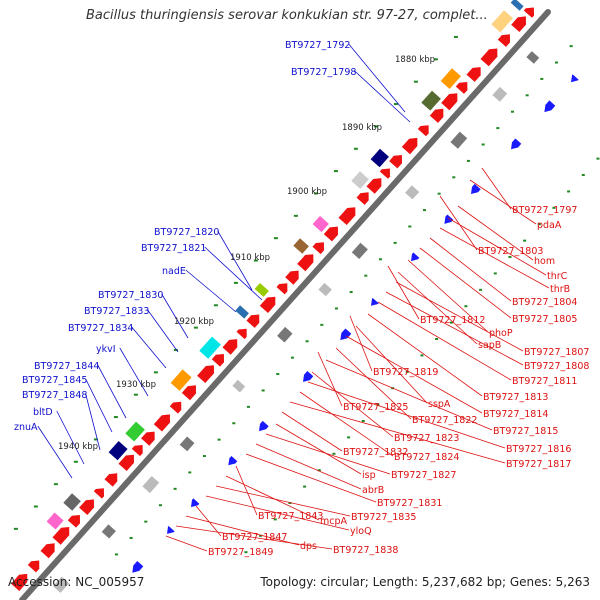  What do you see at coordinates (250, 258) in the screenshot?
I see `ruler-label: 1910 kbp` at bounding box center [250, 258].